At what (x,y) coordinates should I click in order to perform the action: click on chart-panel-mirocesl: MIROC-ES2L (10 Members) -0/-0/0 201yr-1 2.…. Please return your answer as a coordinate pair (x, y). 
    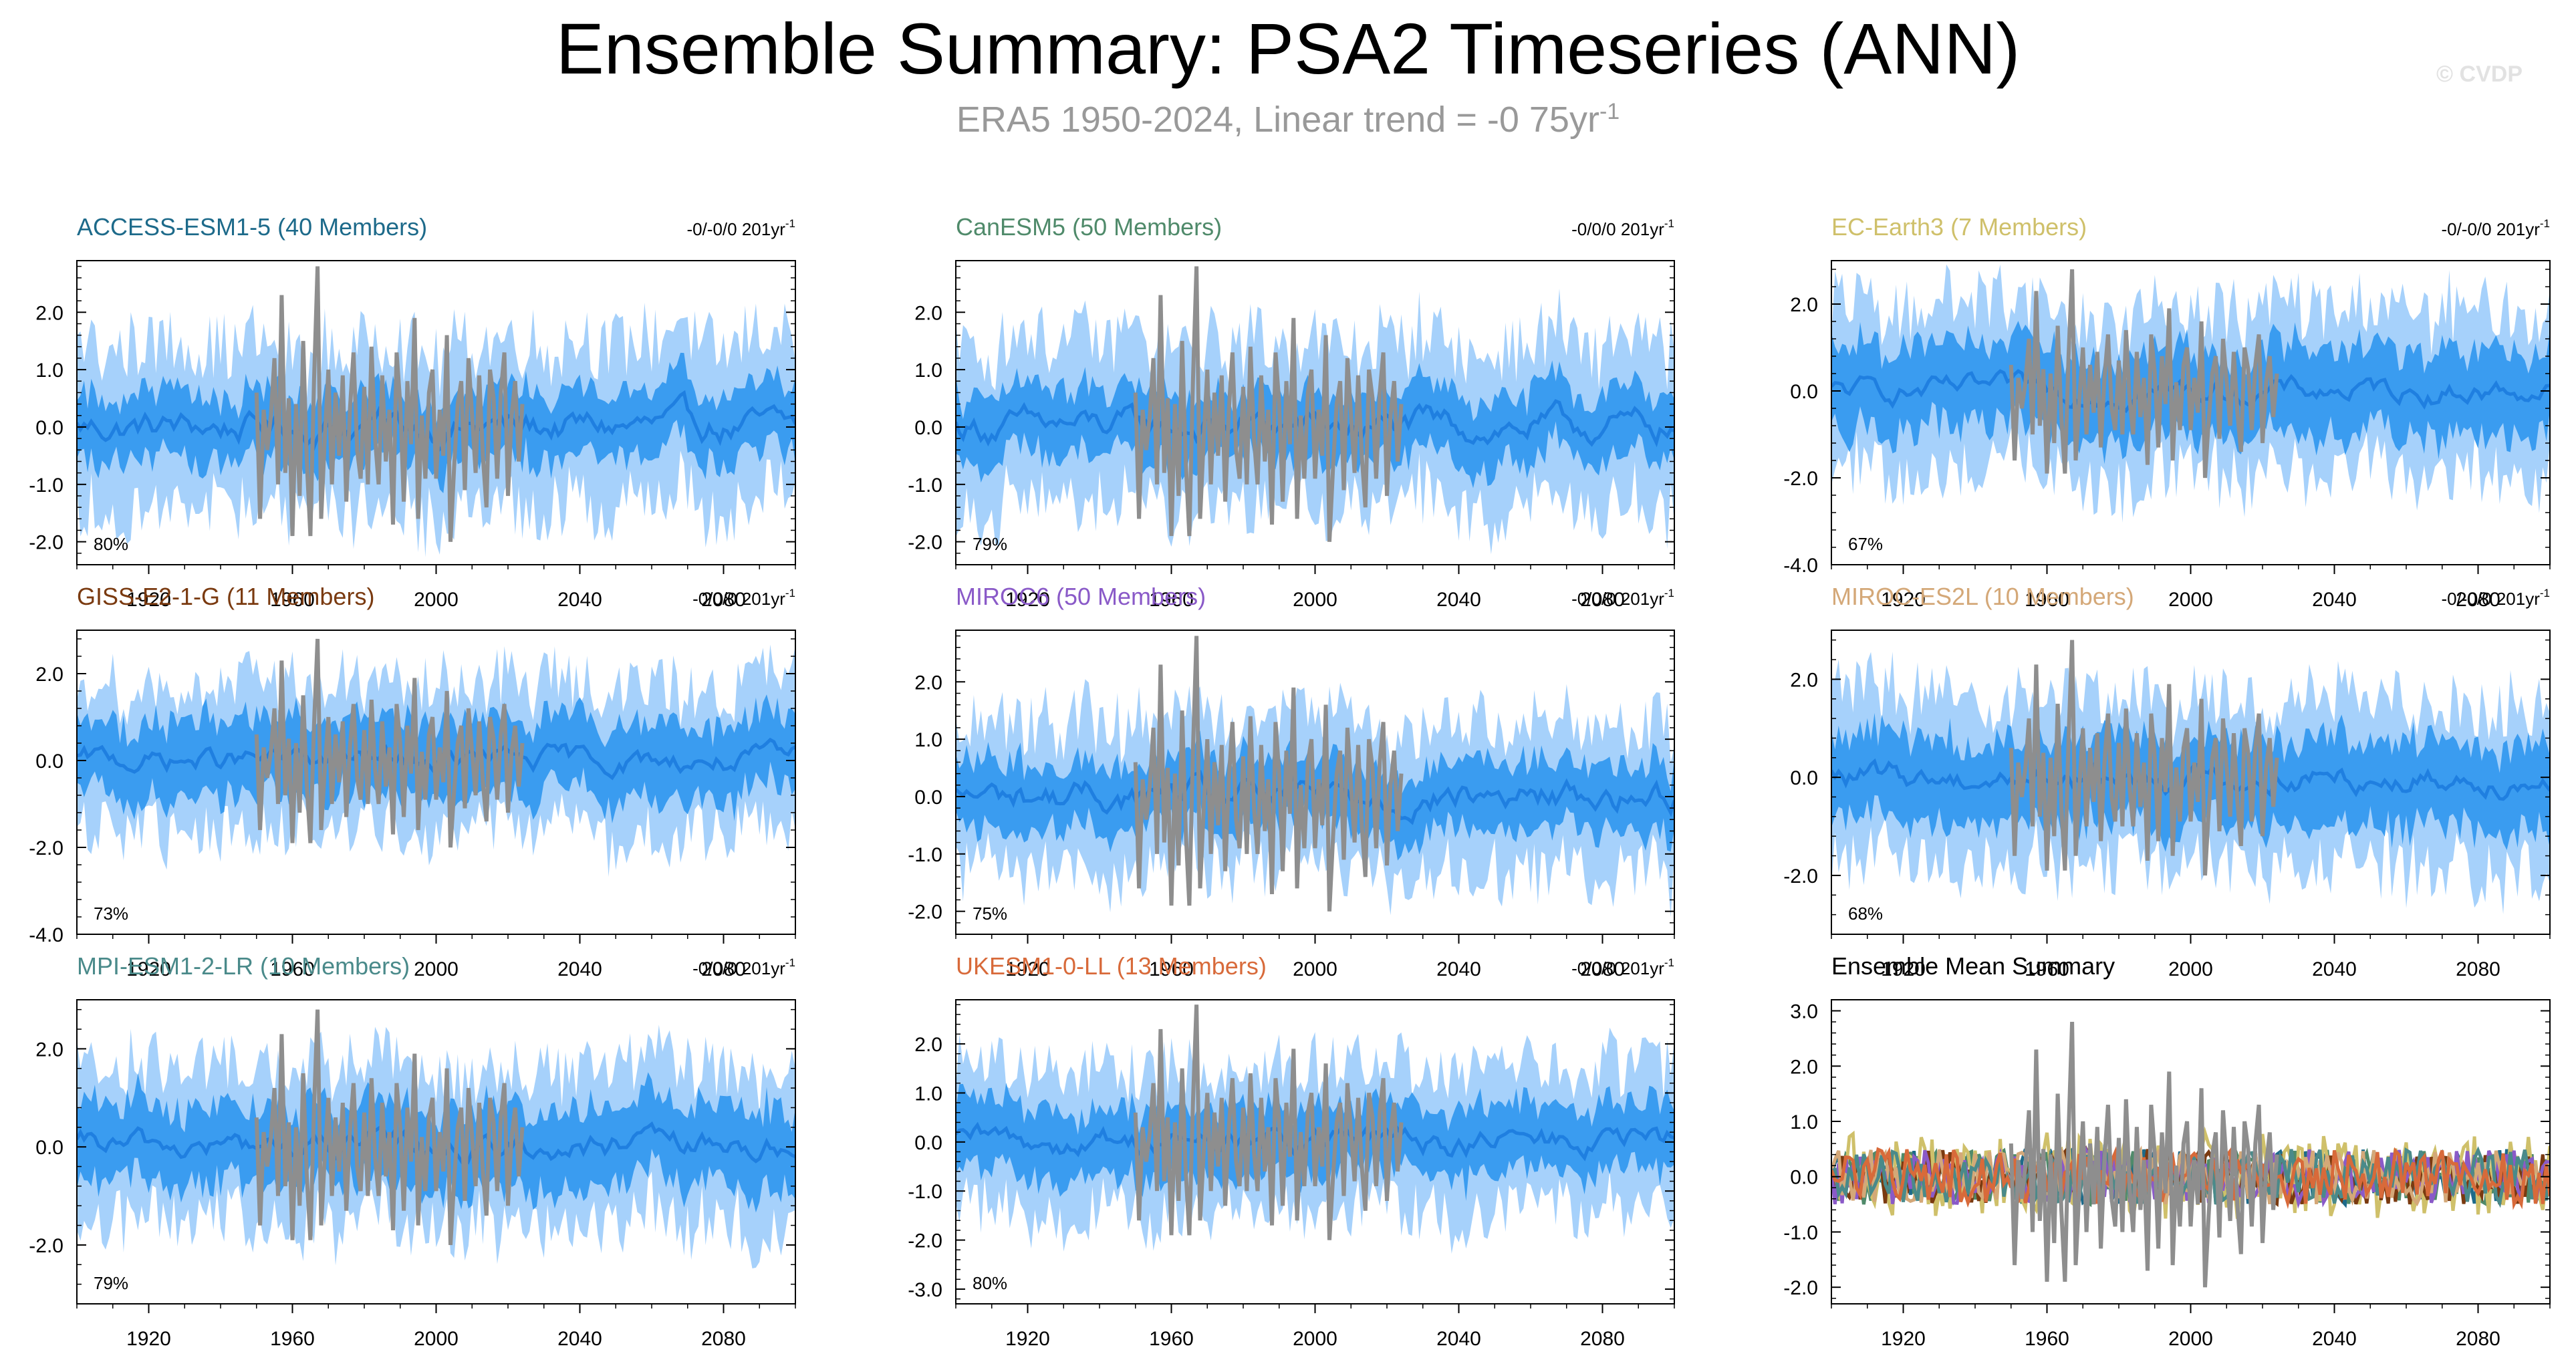
    Looking at the image, I should click on (2167, 782).